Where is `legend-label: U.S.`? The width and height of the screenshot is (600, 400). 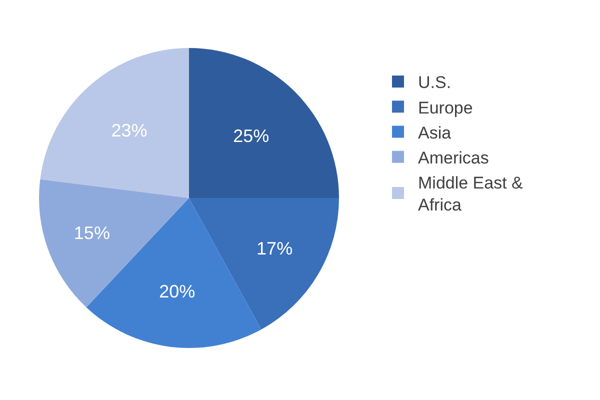 legend-label: U.S. is located at coordinates (435, 82).